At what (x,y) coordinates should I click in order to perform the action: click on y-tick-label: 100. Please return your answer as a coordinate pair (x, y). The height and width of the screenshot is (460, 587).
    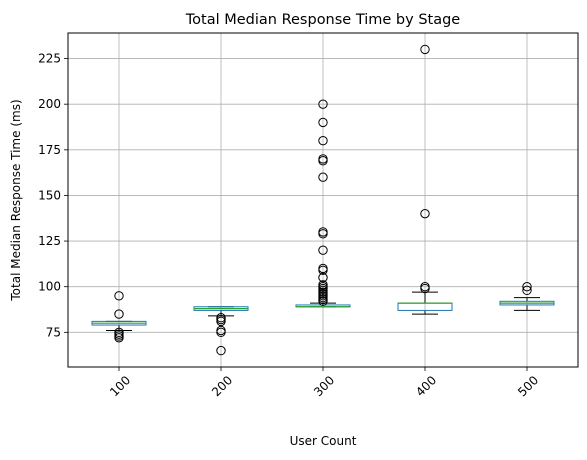
    Looking at the image, I should click on (49, 287).